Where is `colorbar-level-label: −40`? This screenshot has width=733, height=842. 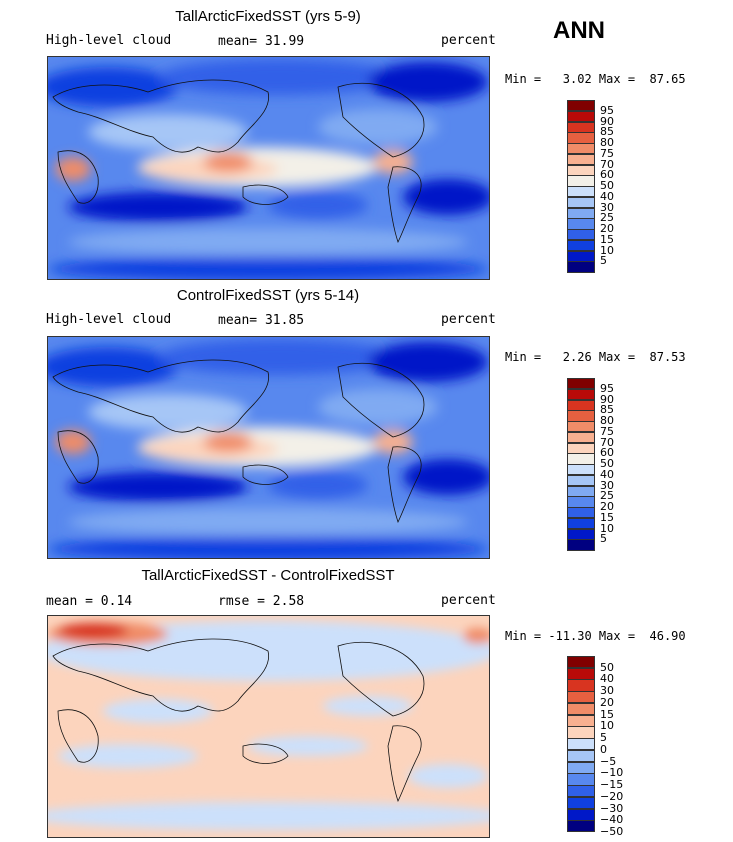 colorbar-level-label: −40 is located at coordinates (612, 820).